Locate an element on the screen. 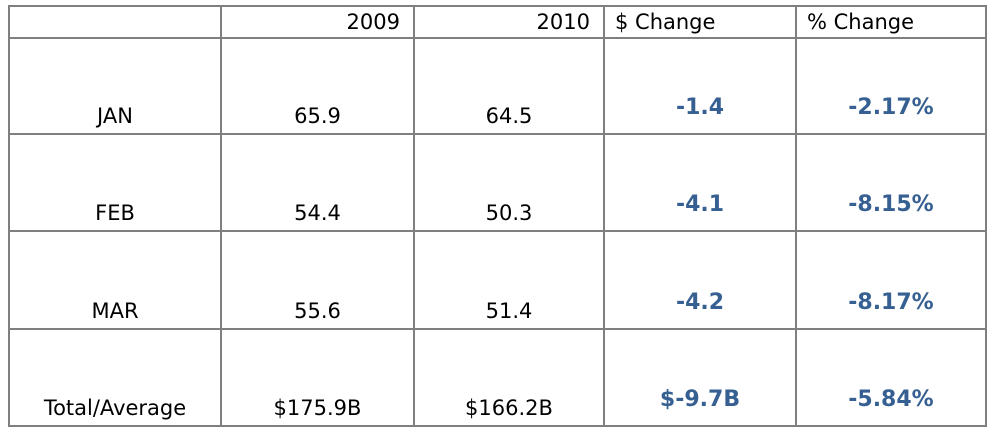 The height and width of the screenshot is (435, 995). header-row: 2009 2010 $ Change % Change is located at coordinates (497, 22).